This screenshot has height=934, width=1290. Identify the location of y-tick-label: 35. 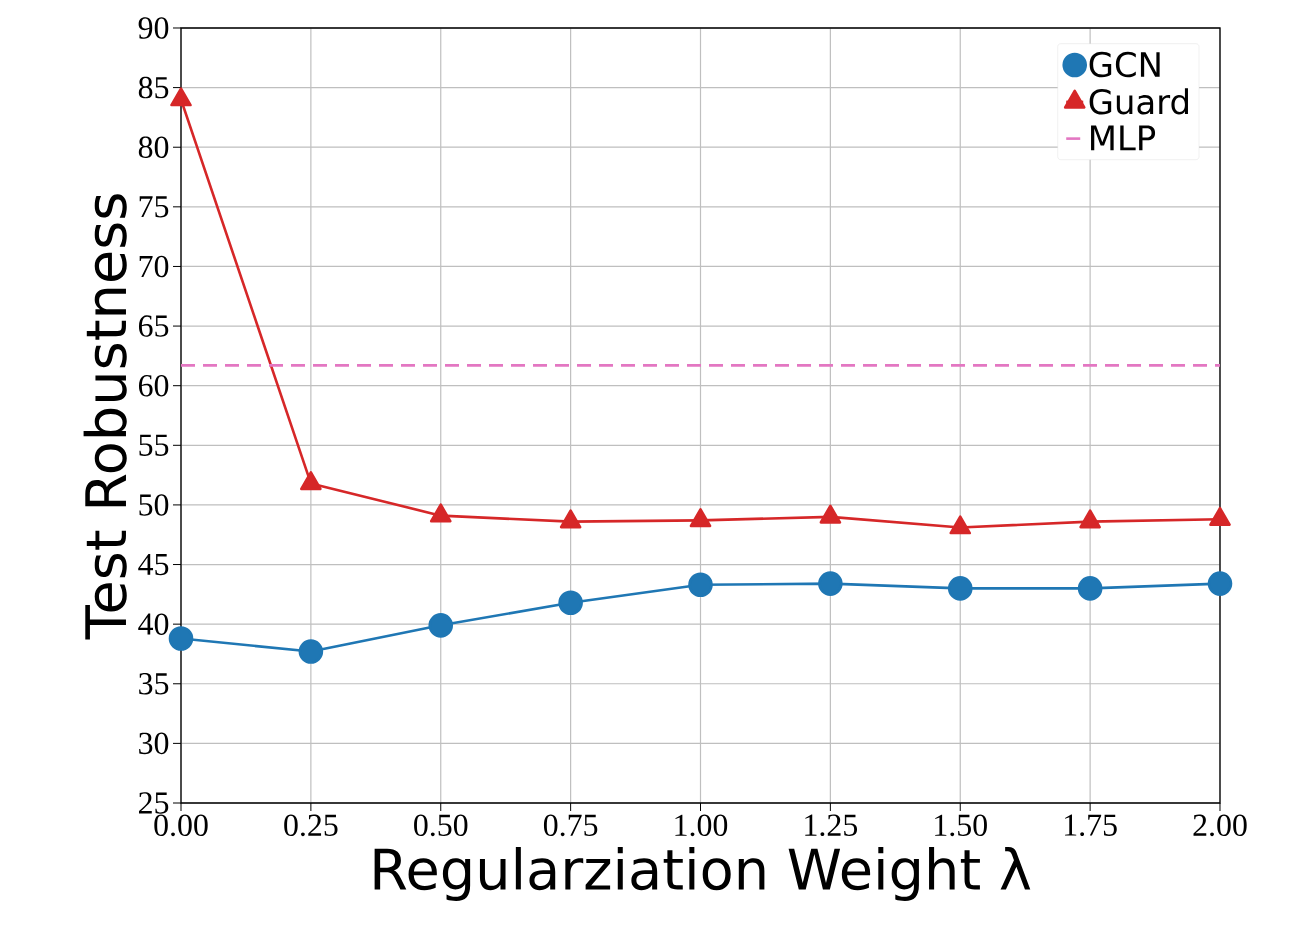
(154, 684).